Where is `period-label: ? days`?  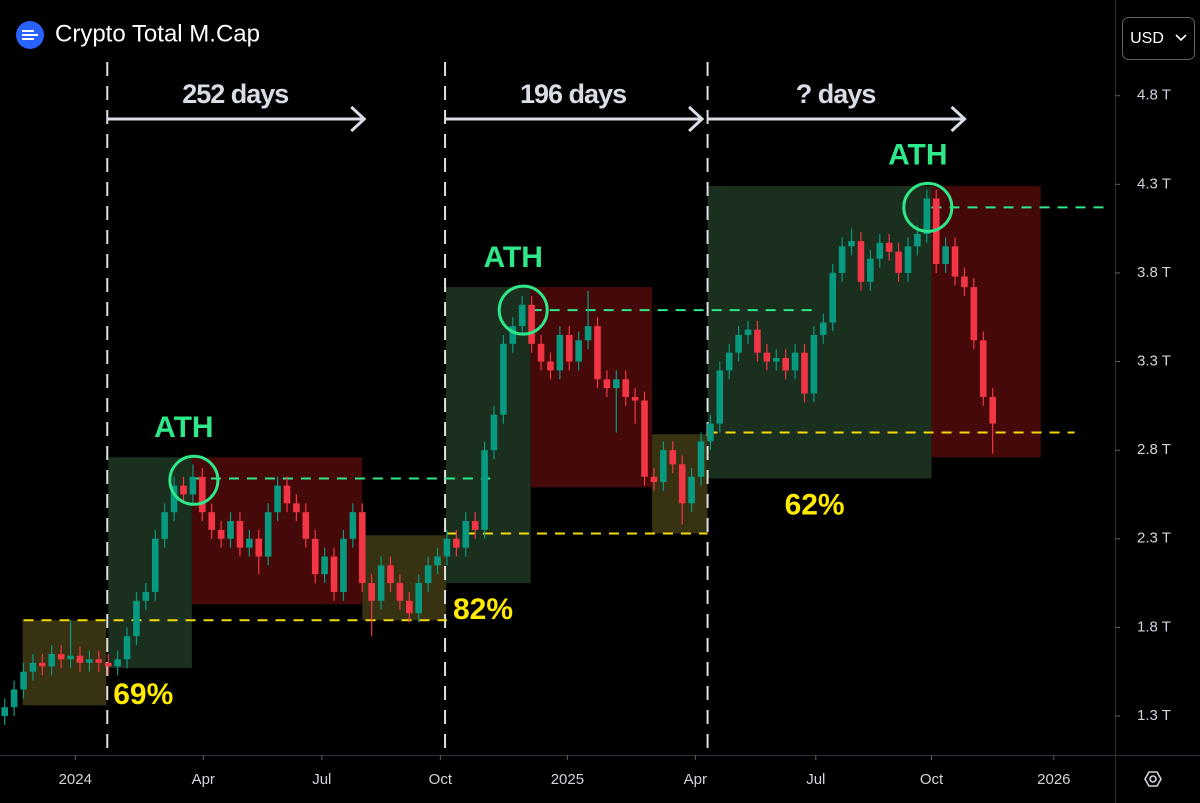 period-label: ? days is located at coordinates (836, 94).